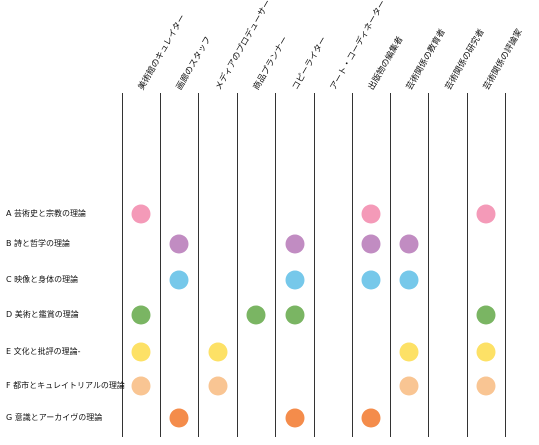  Describe the element at coordinates (54, 417) in the screenshot. I see `row-header: G 意識とアーカイヴの理論` at that location.